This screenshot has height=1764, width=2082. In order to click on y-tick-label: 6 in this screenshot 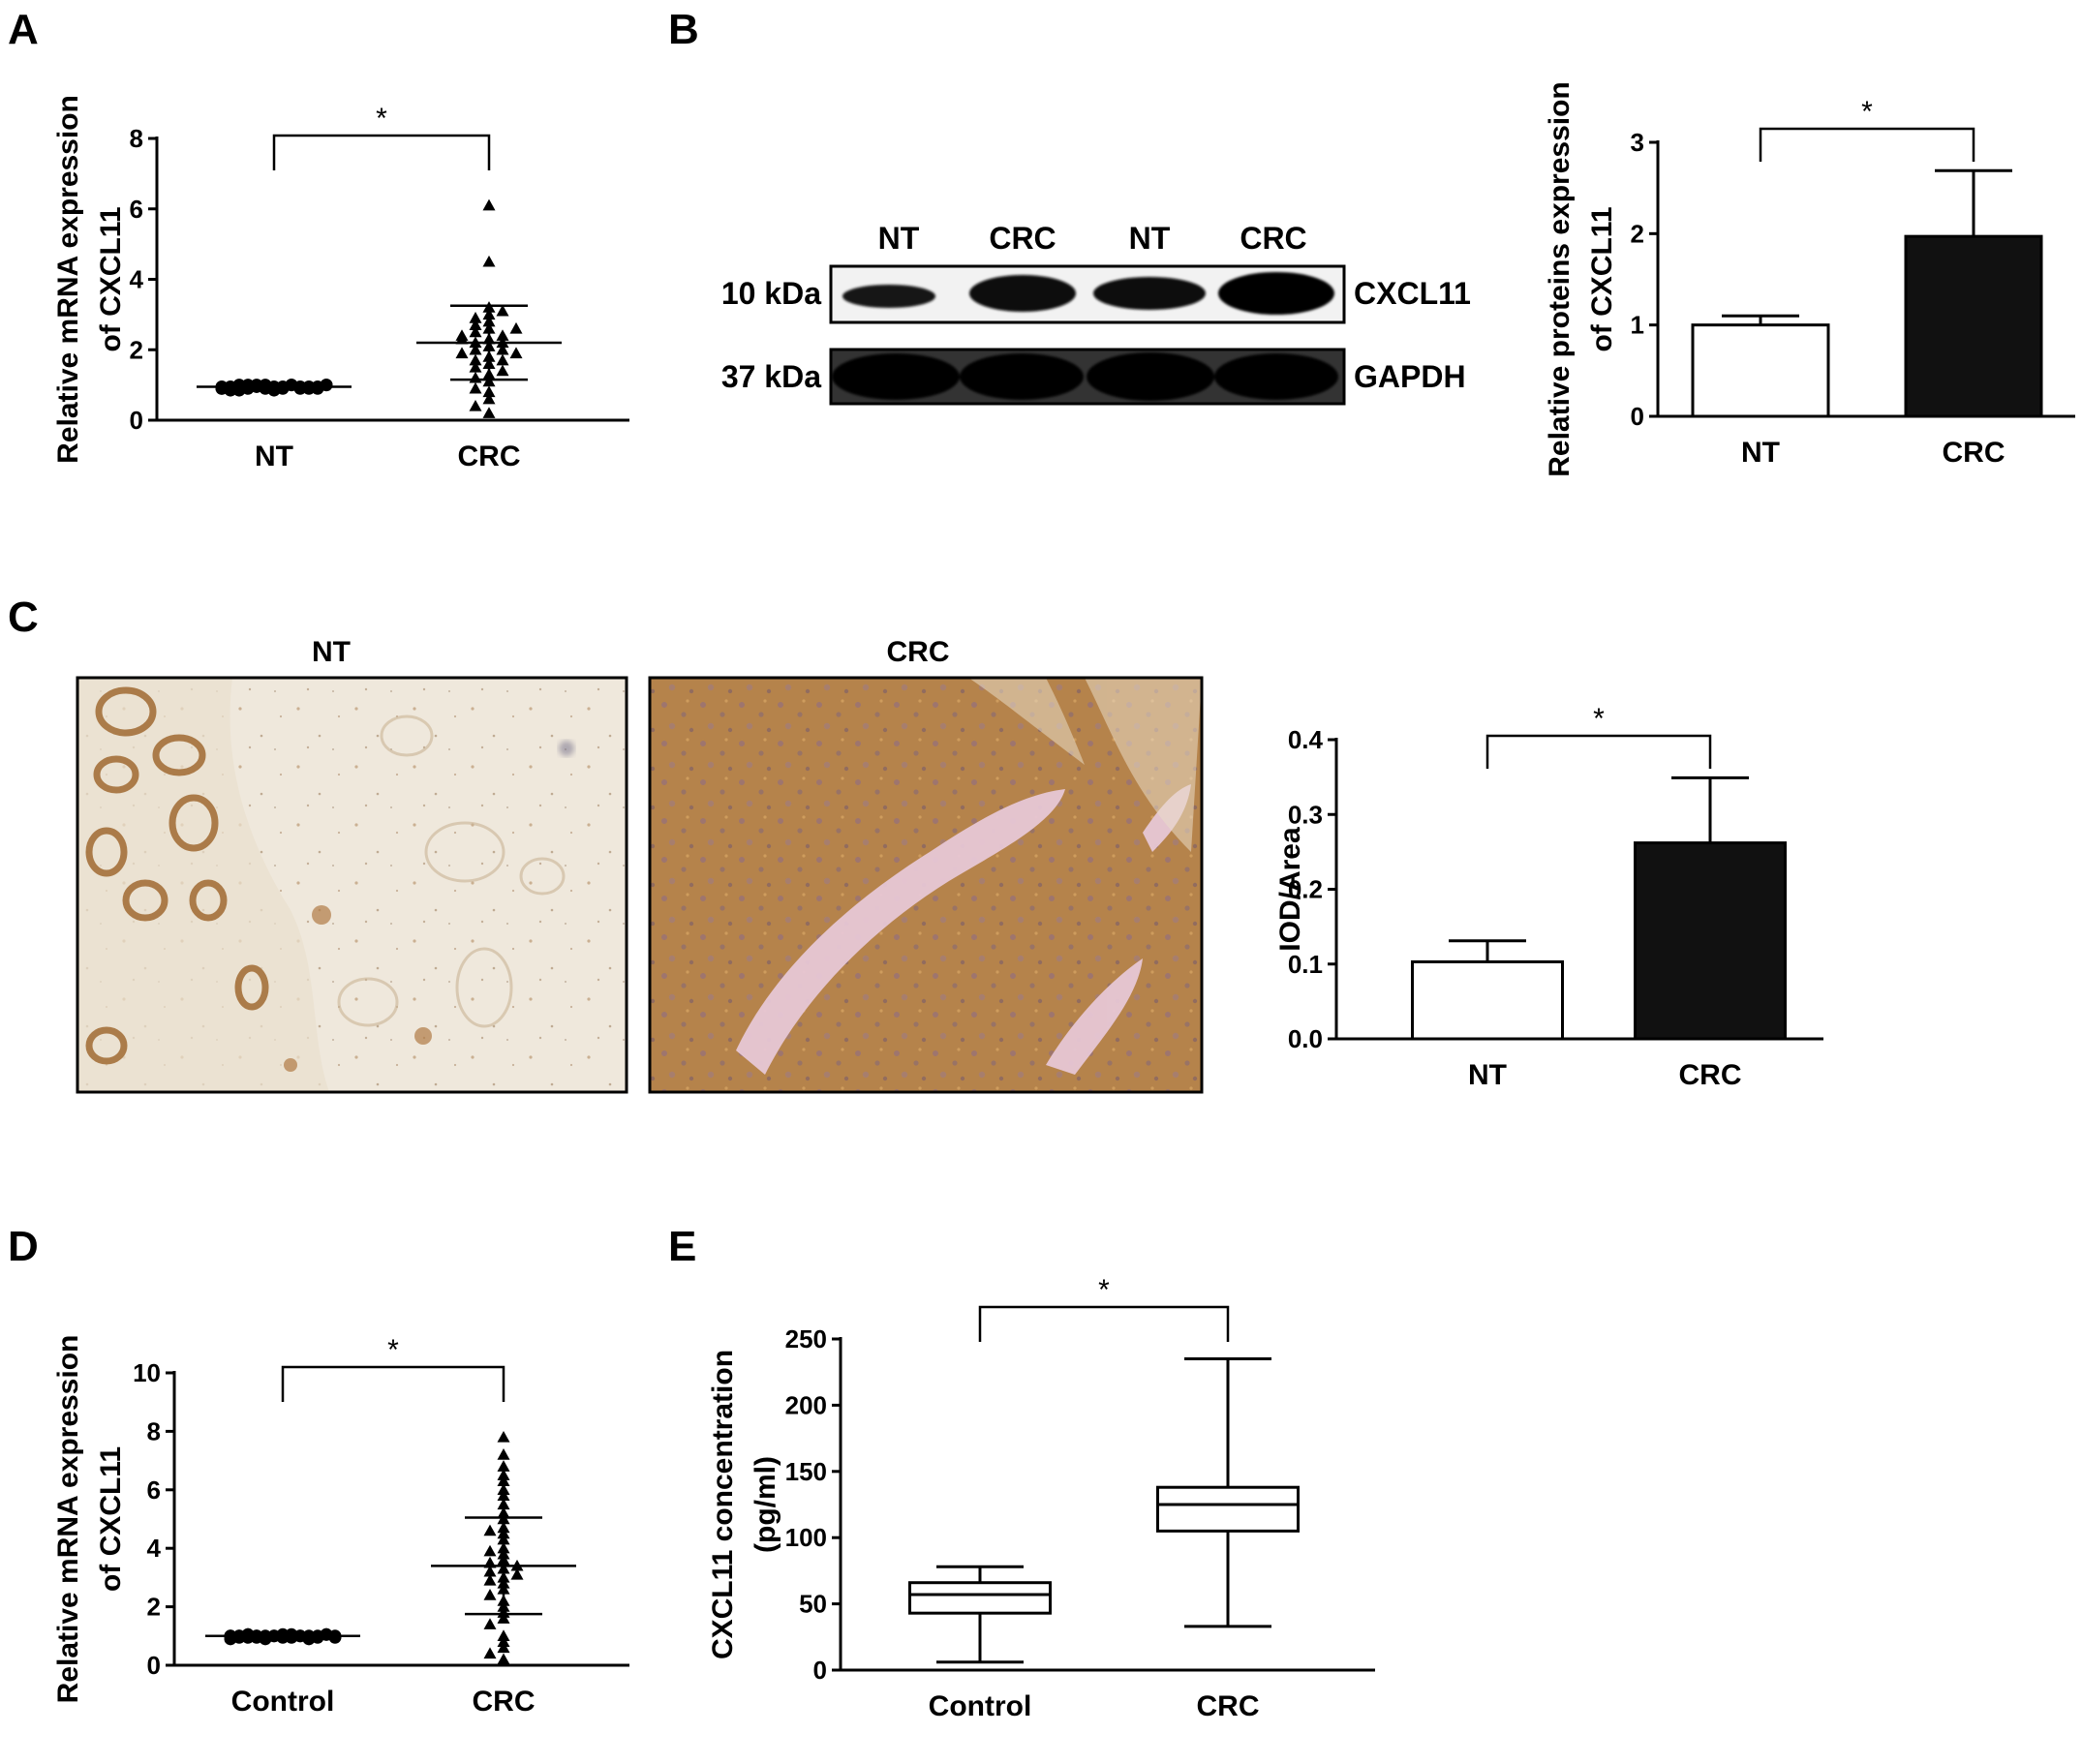, I will do `click(136, 210)`.